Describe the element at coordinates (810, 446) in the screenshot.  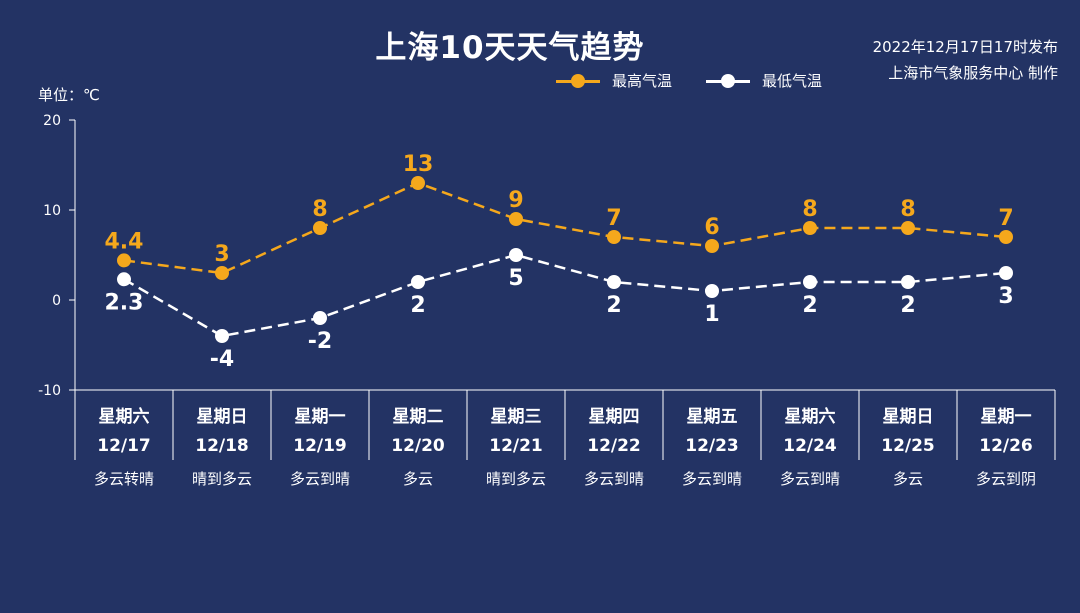
I see `category-date: 12/24` at that location.